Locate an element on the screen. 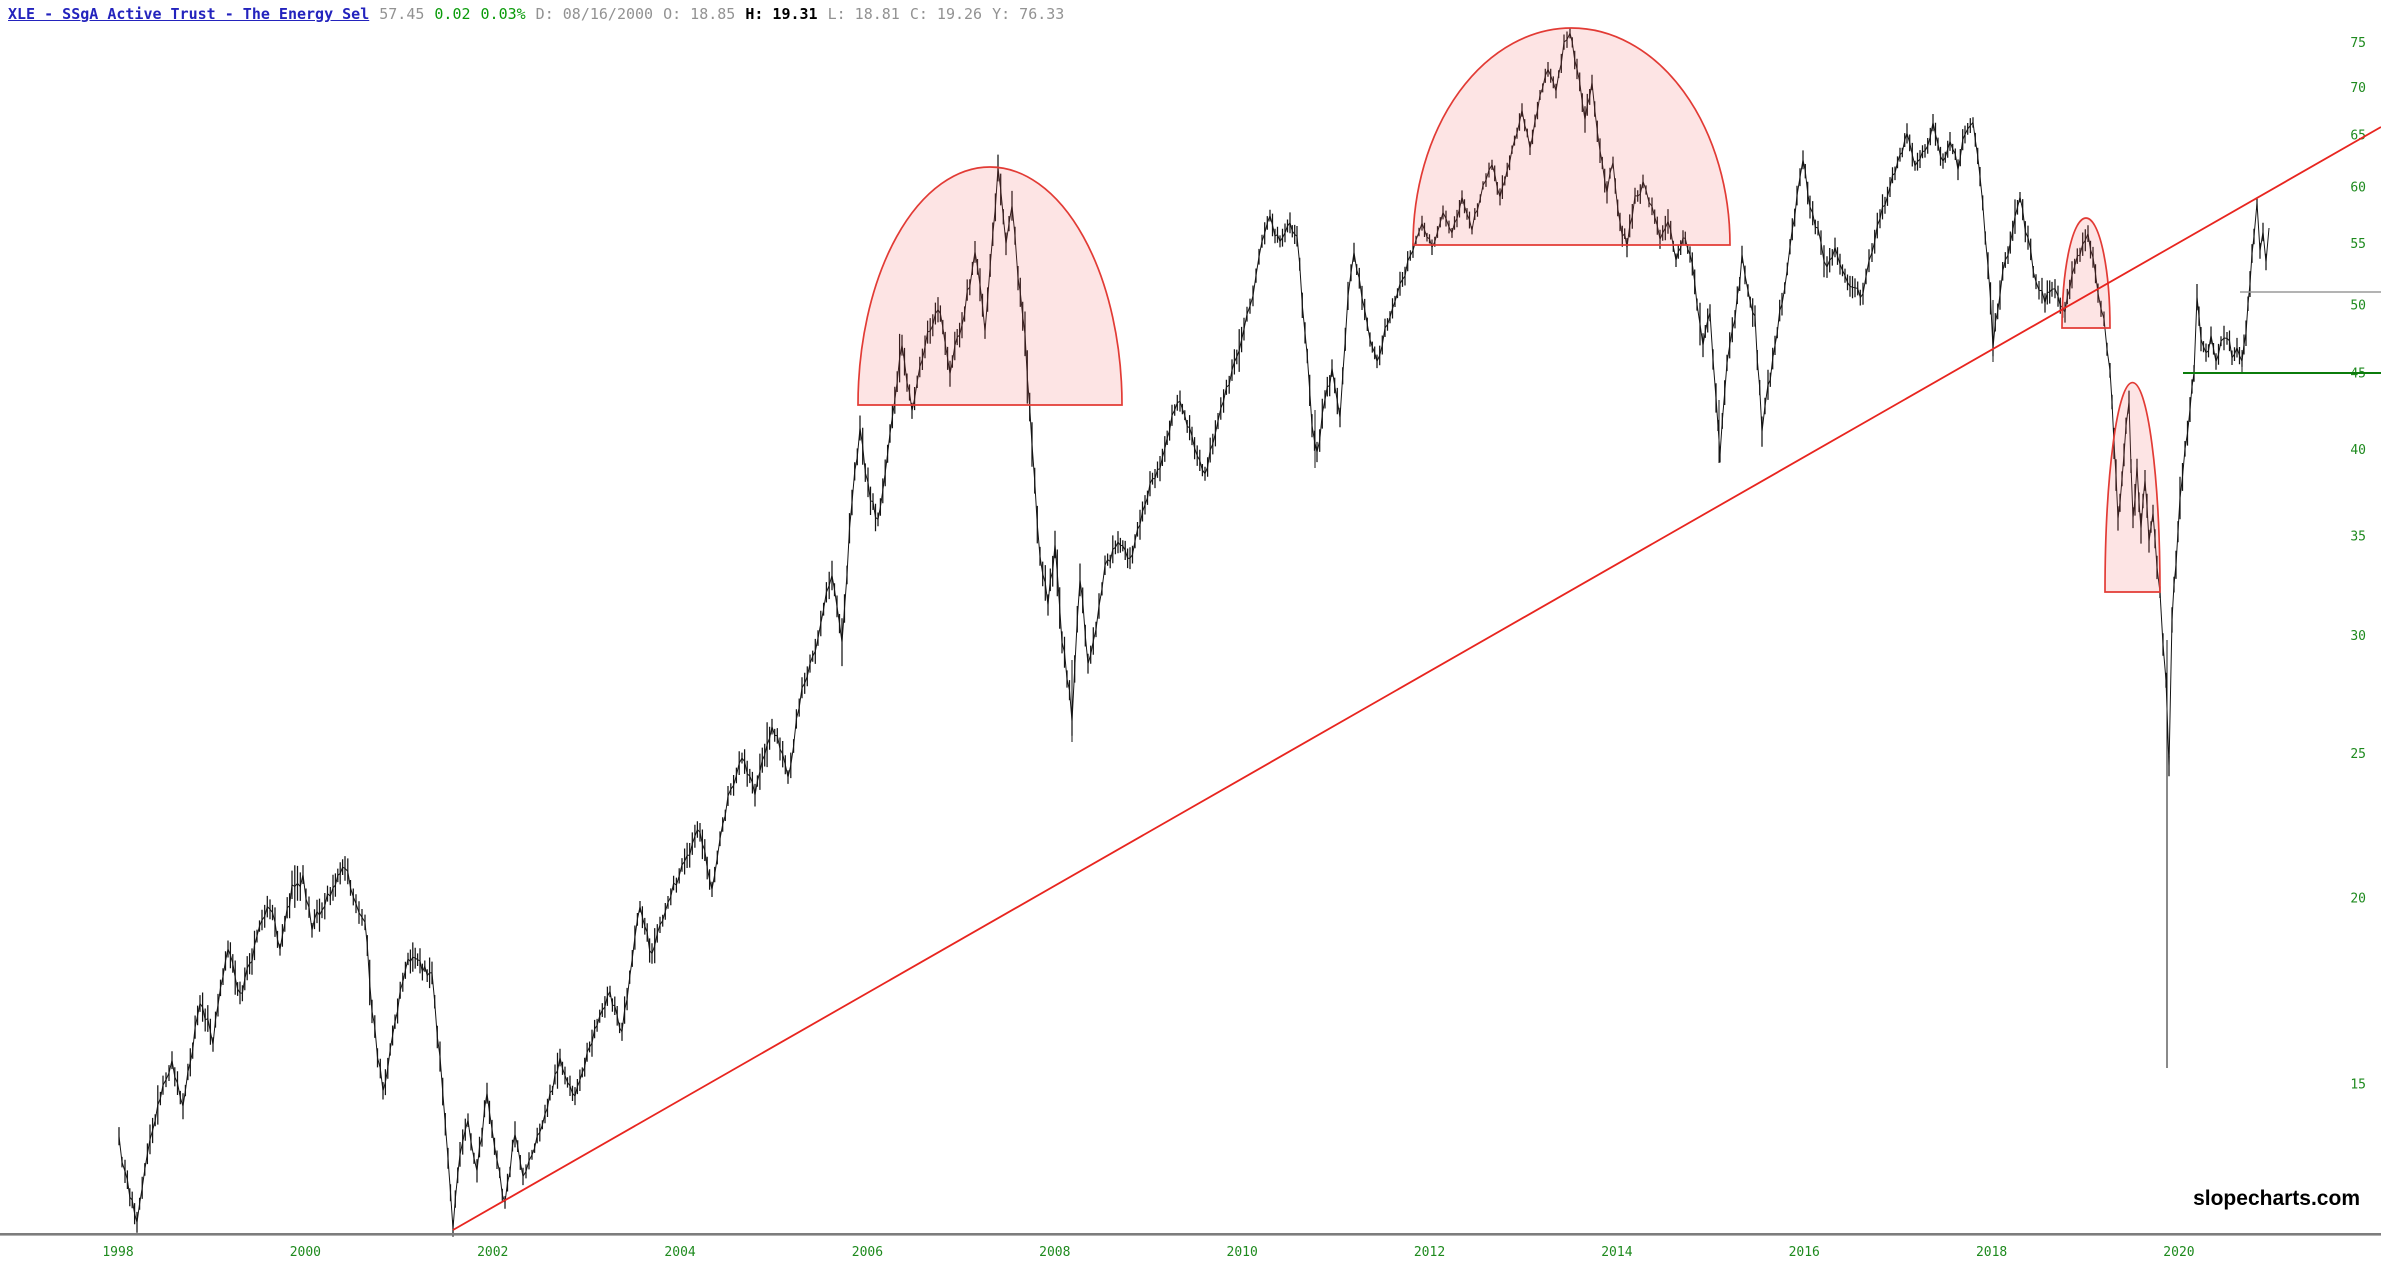 The height and width of the screenshot is (1275, 2381). y-tick-label: 45 is located at coordinates (2358, 374).